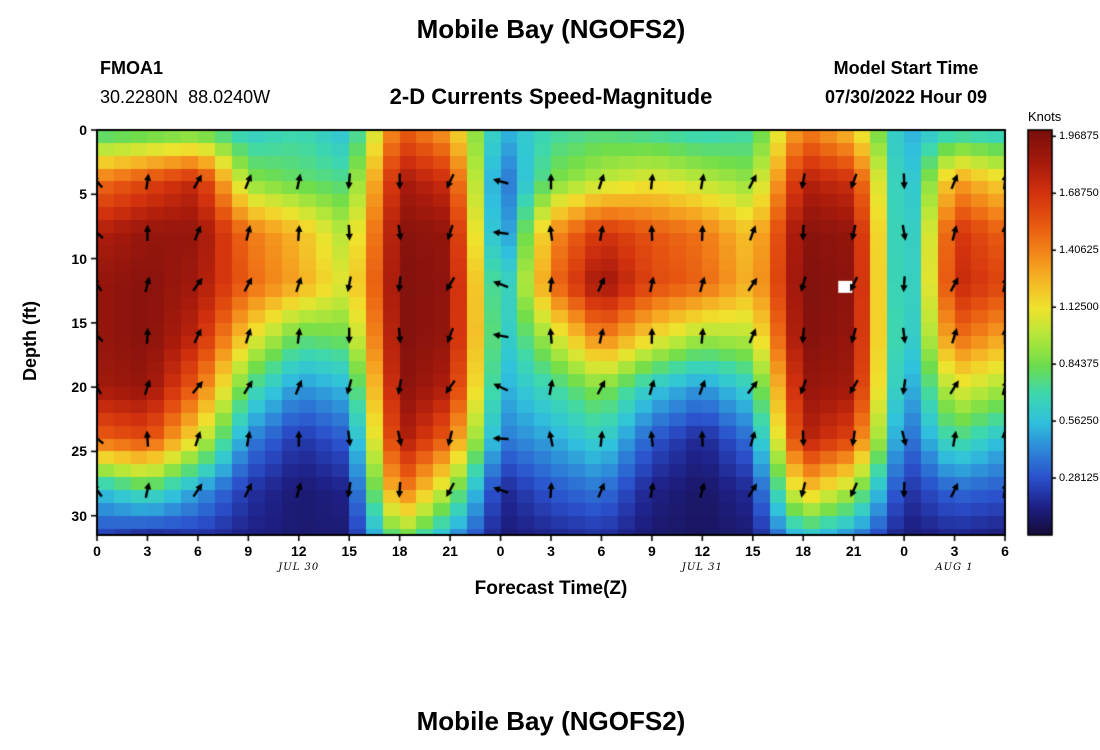  I want to click on next-plot-title: Mobile Bay (NGOFS2), so click(551, 721).